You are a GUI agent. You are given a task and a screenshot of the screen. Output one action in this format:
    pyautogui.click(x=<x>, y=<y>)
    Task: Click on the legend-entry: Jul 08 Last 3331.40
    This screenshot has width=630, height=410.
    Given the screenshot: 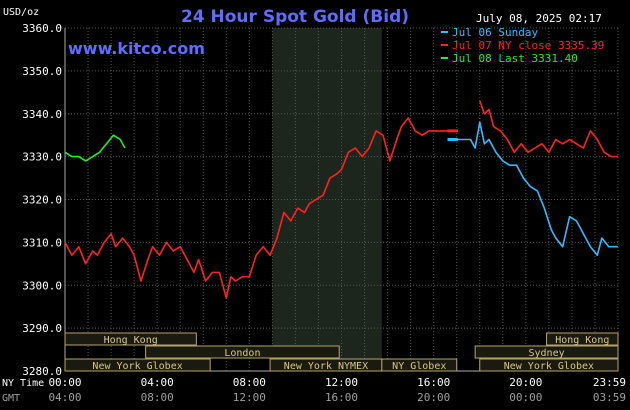 What is the action you would take?
    pyautogui.click(x=515, y=58)
    